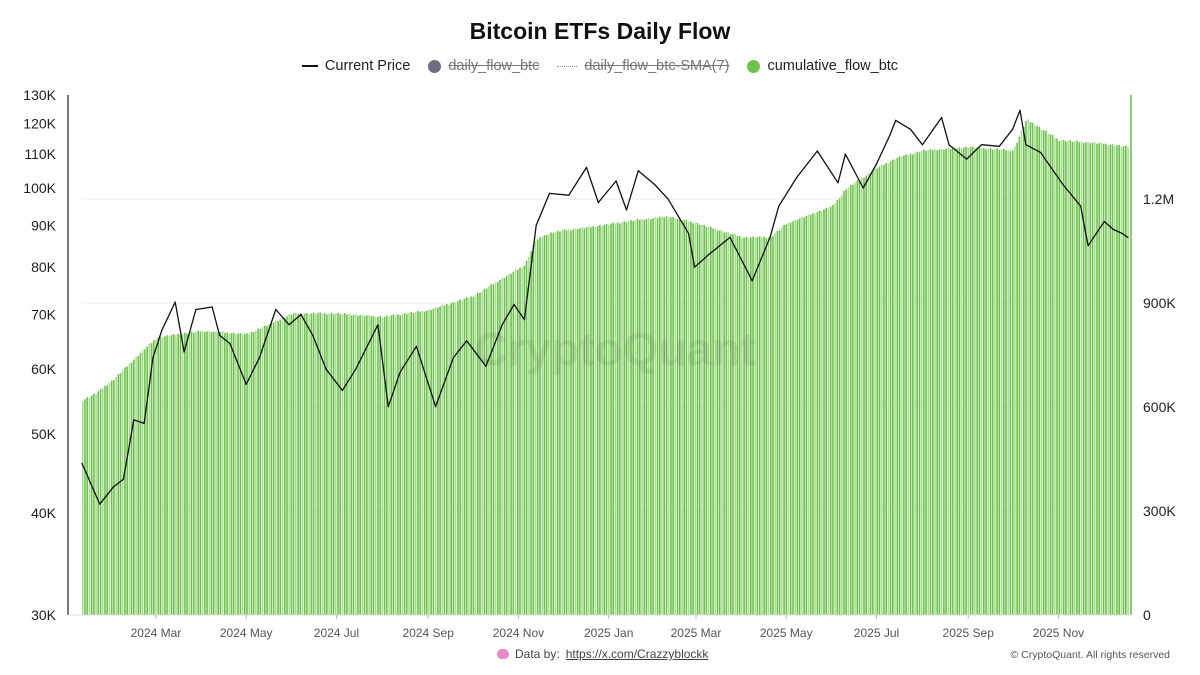 This screenshot has width=1200, height=675. I want to click on legend-item-daily-flow: daily_flow_btc, so click(483, 66).